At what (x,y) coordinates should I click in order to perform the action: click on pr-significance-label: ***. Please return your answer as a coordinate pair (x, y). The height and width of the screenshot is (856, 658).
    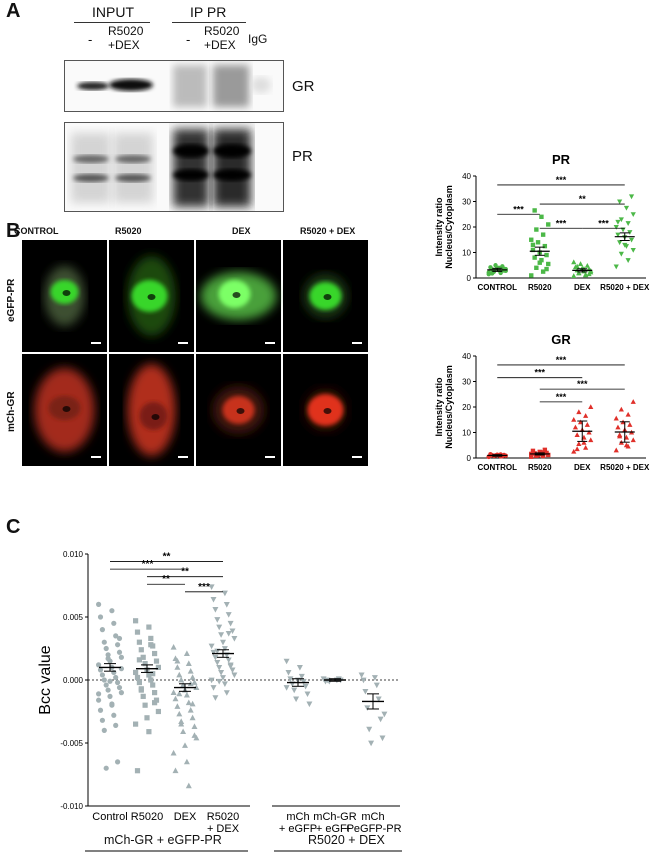
    Looking at the image, I should click on (603, 223).